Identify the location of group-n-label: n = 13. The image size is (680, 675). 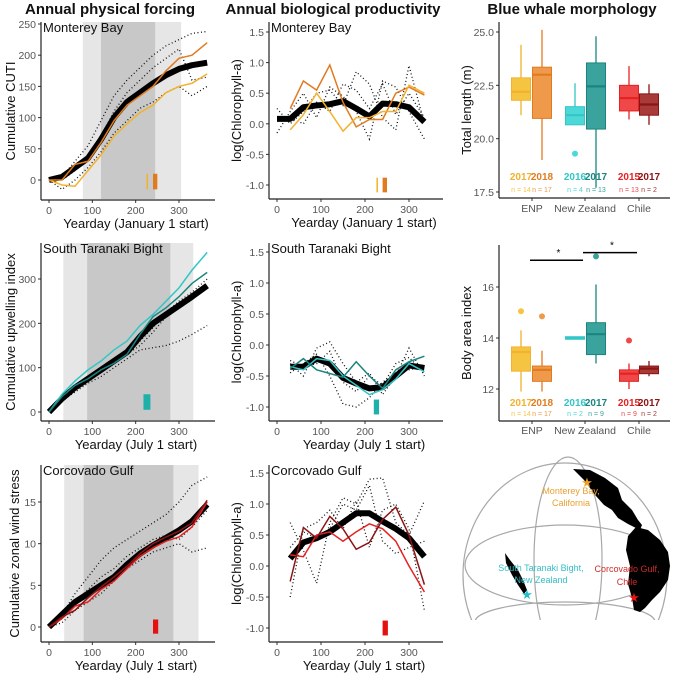
(596, 190).